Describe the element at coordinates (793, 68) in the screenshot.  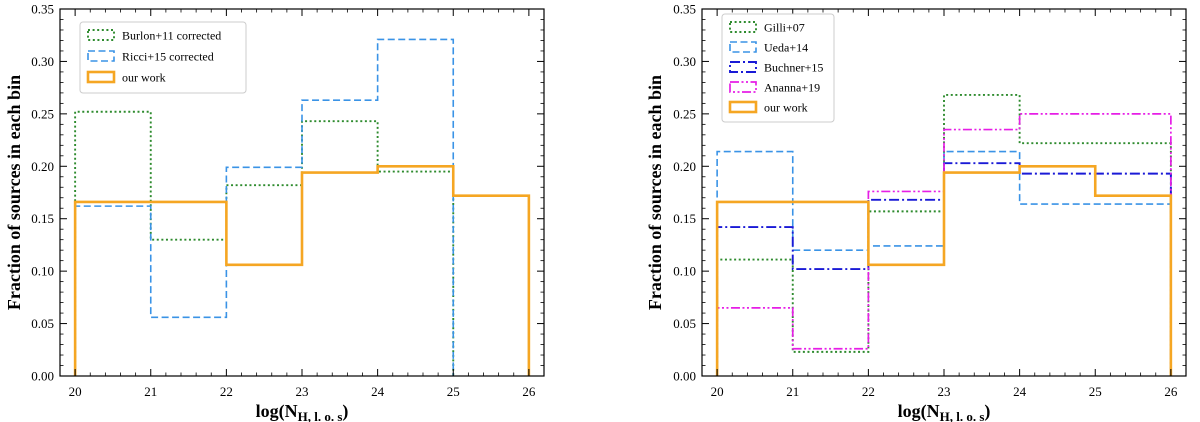
I see `legend-label: Buchner+15` at that location.